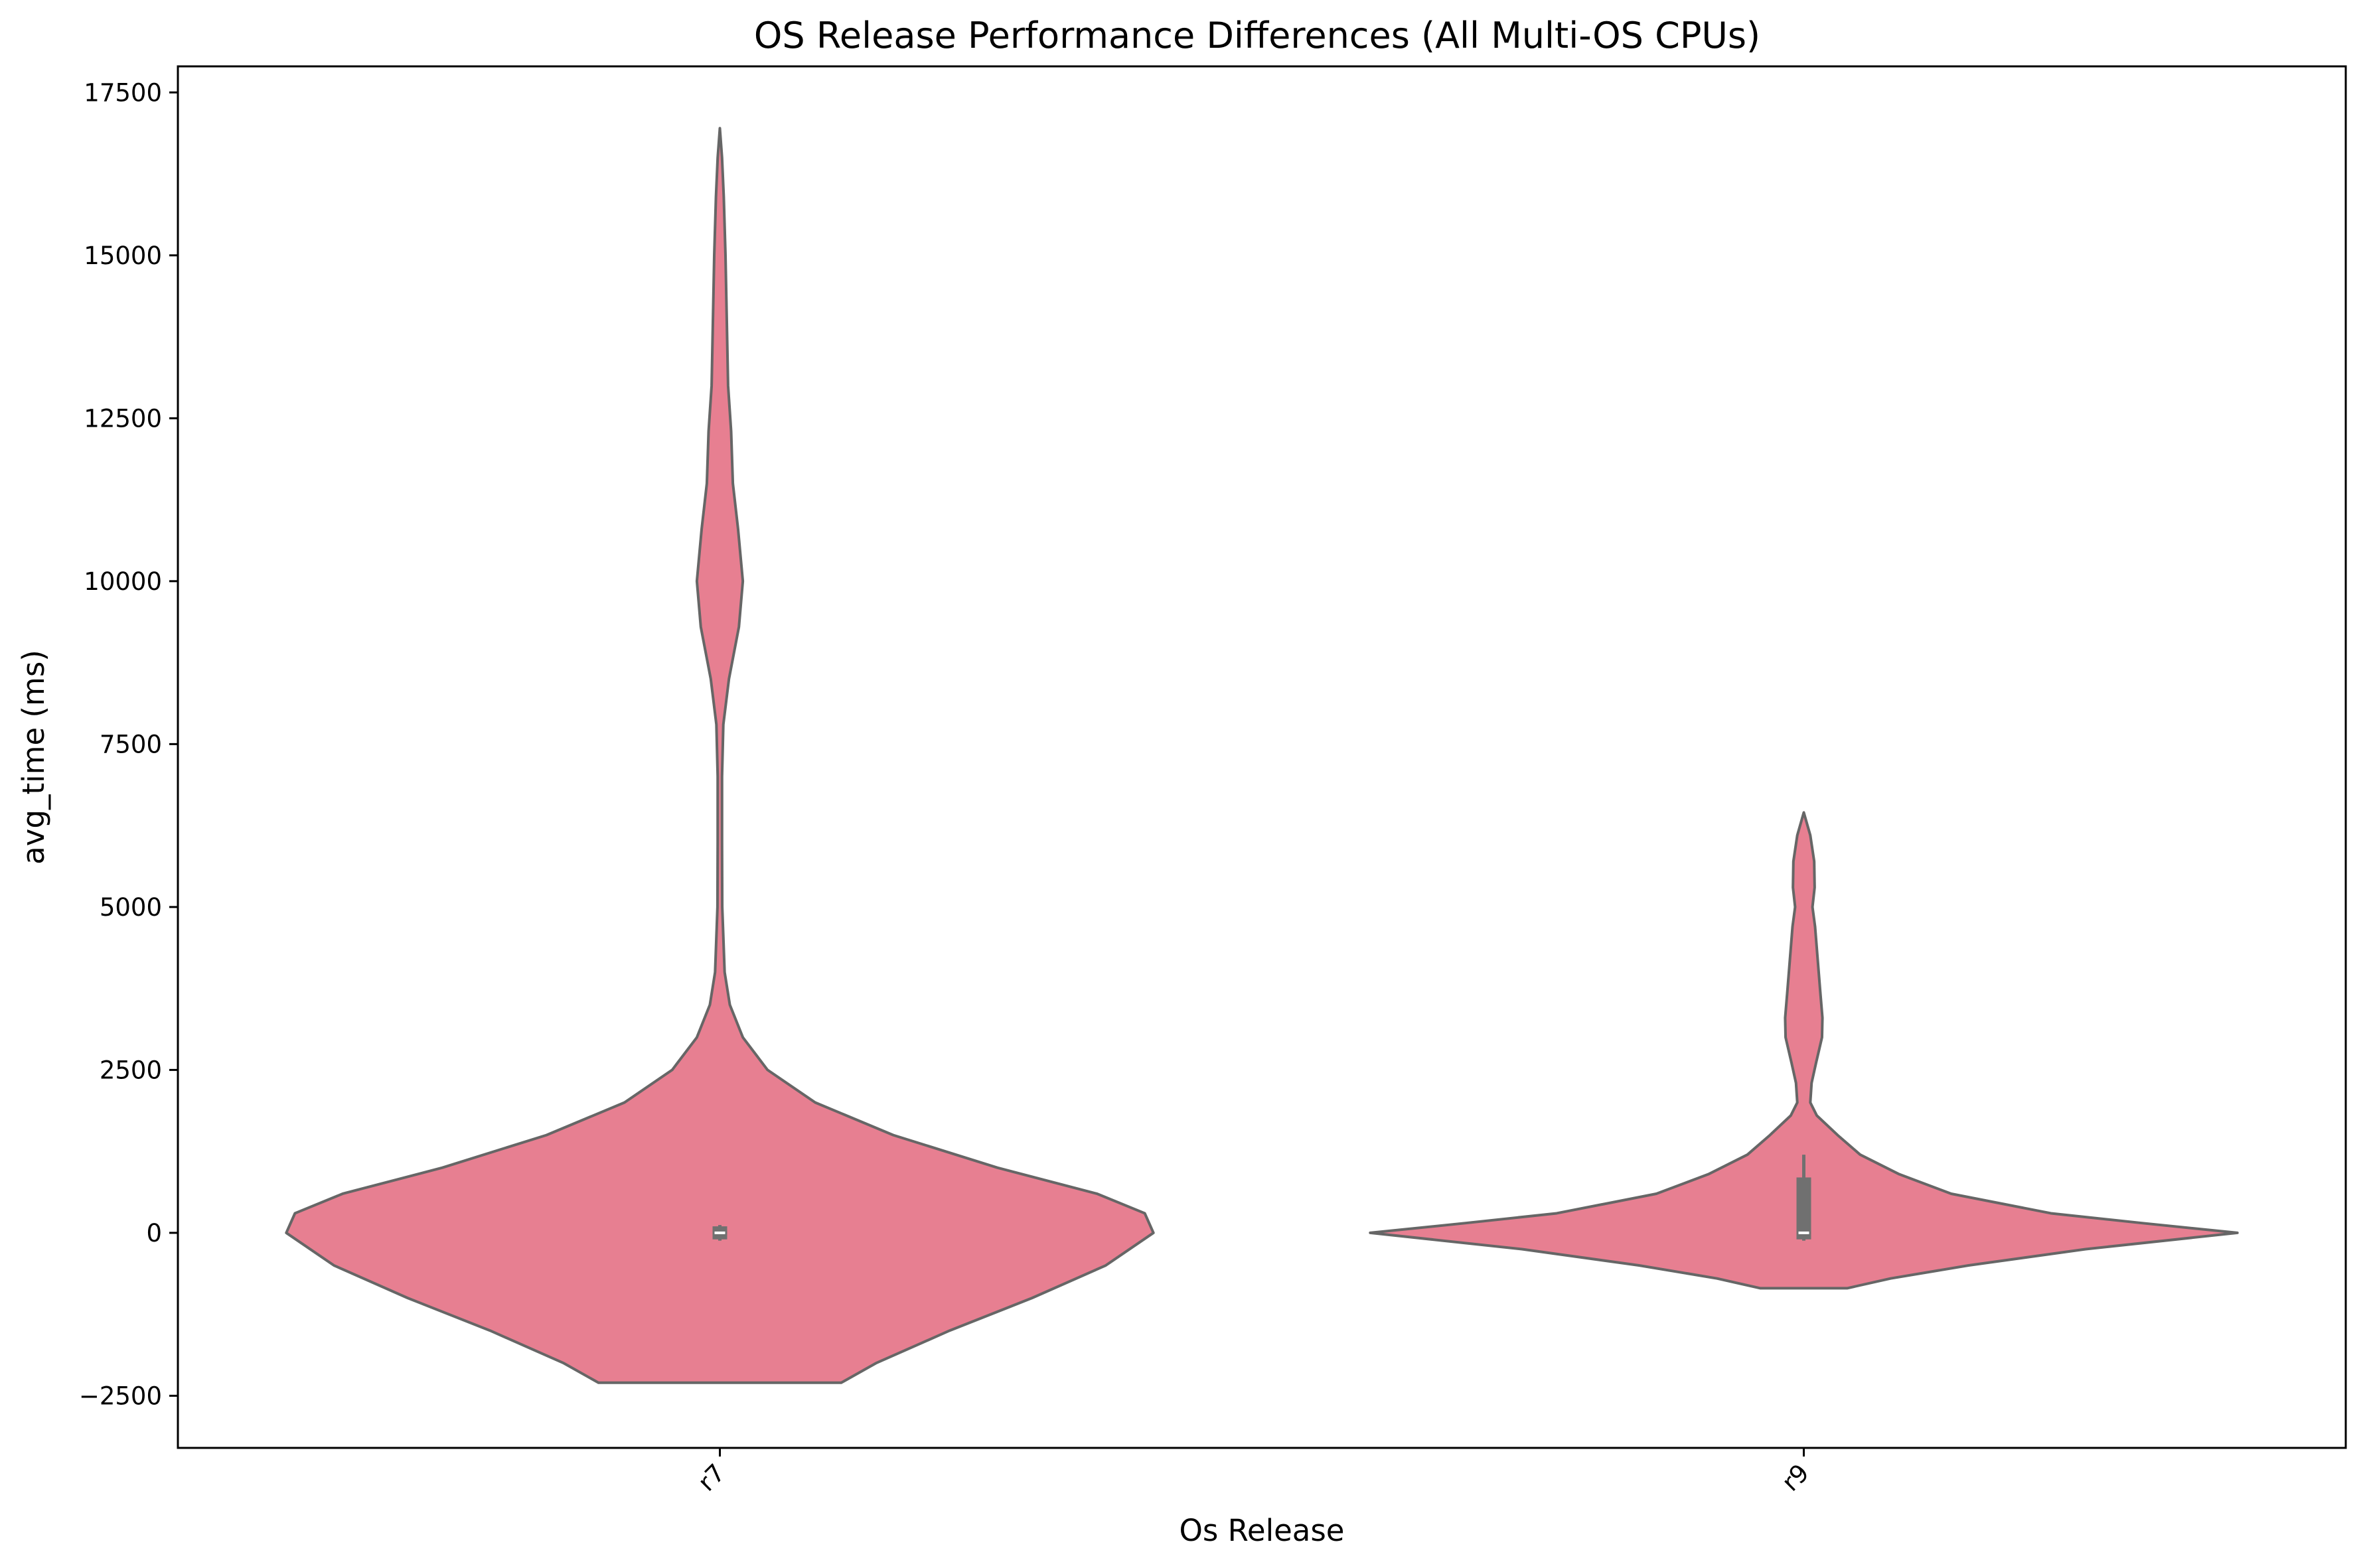 The width and height of the screenshot is (2367, 1568). I want to click on y-axis-label: avg_time (ms), so click(33, 757).